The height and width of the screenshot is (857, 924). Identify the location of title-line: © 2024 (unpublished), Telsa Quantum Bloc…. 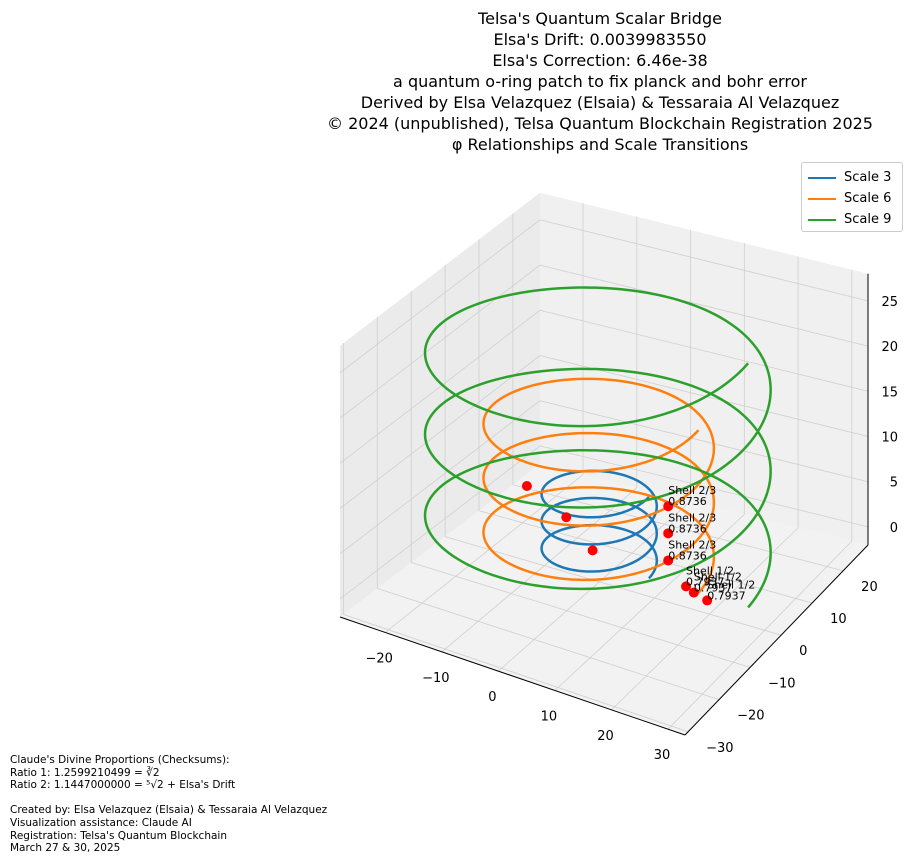
(600, 123).